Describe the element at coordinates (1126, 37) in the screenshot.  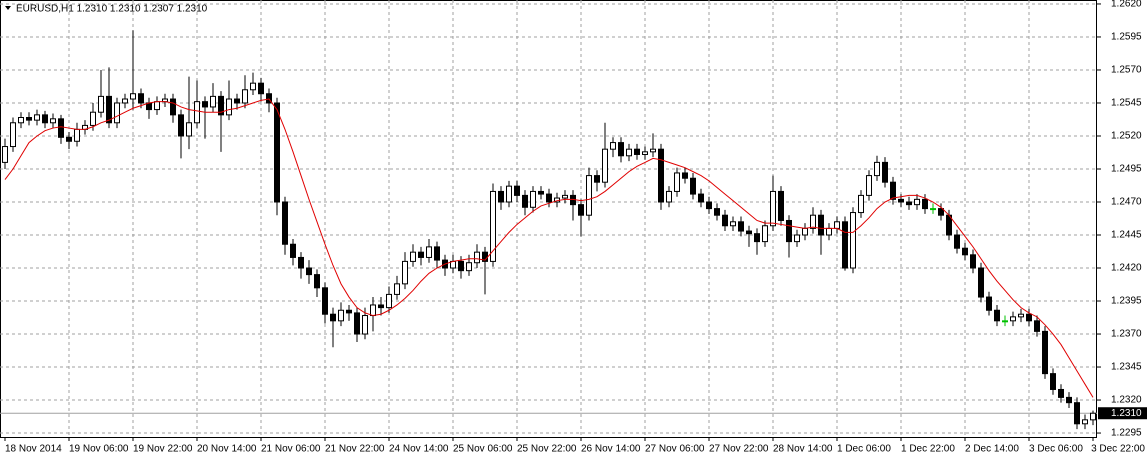
I see `y-tick-label: 1.2595` at that location.